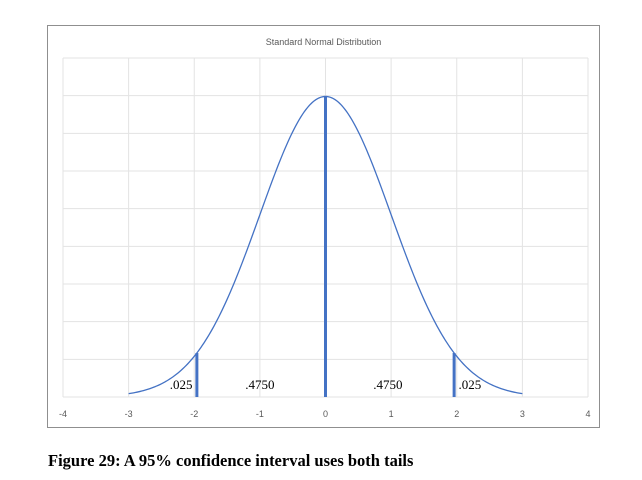  Describe the element at coordinates (522, 414) in the screenshot. I see `x-tick-label: 3` at that location.